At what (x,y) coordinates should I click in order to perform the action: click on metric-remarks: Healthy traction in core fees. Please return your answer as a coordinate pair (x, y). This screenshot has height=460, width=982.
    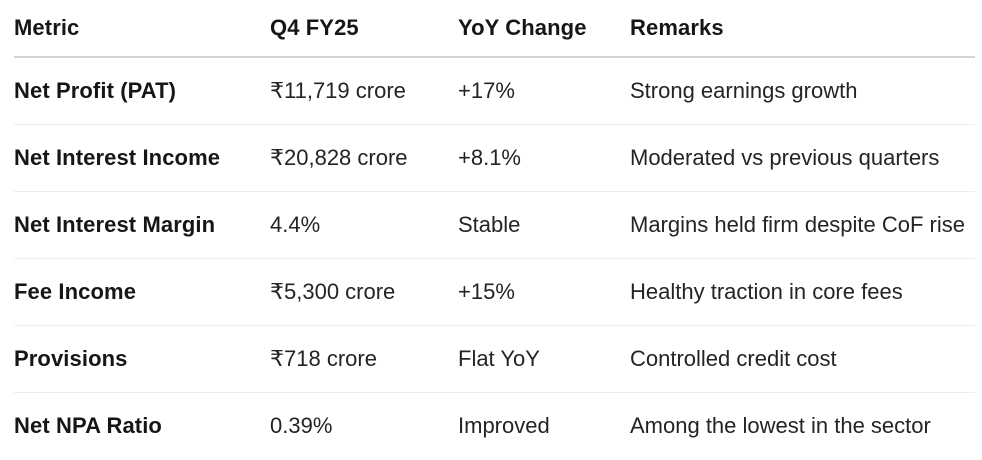
    Looking at the image, I should click on (766, 291).